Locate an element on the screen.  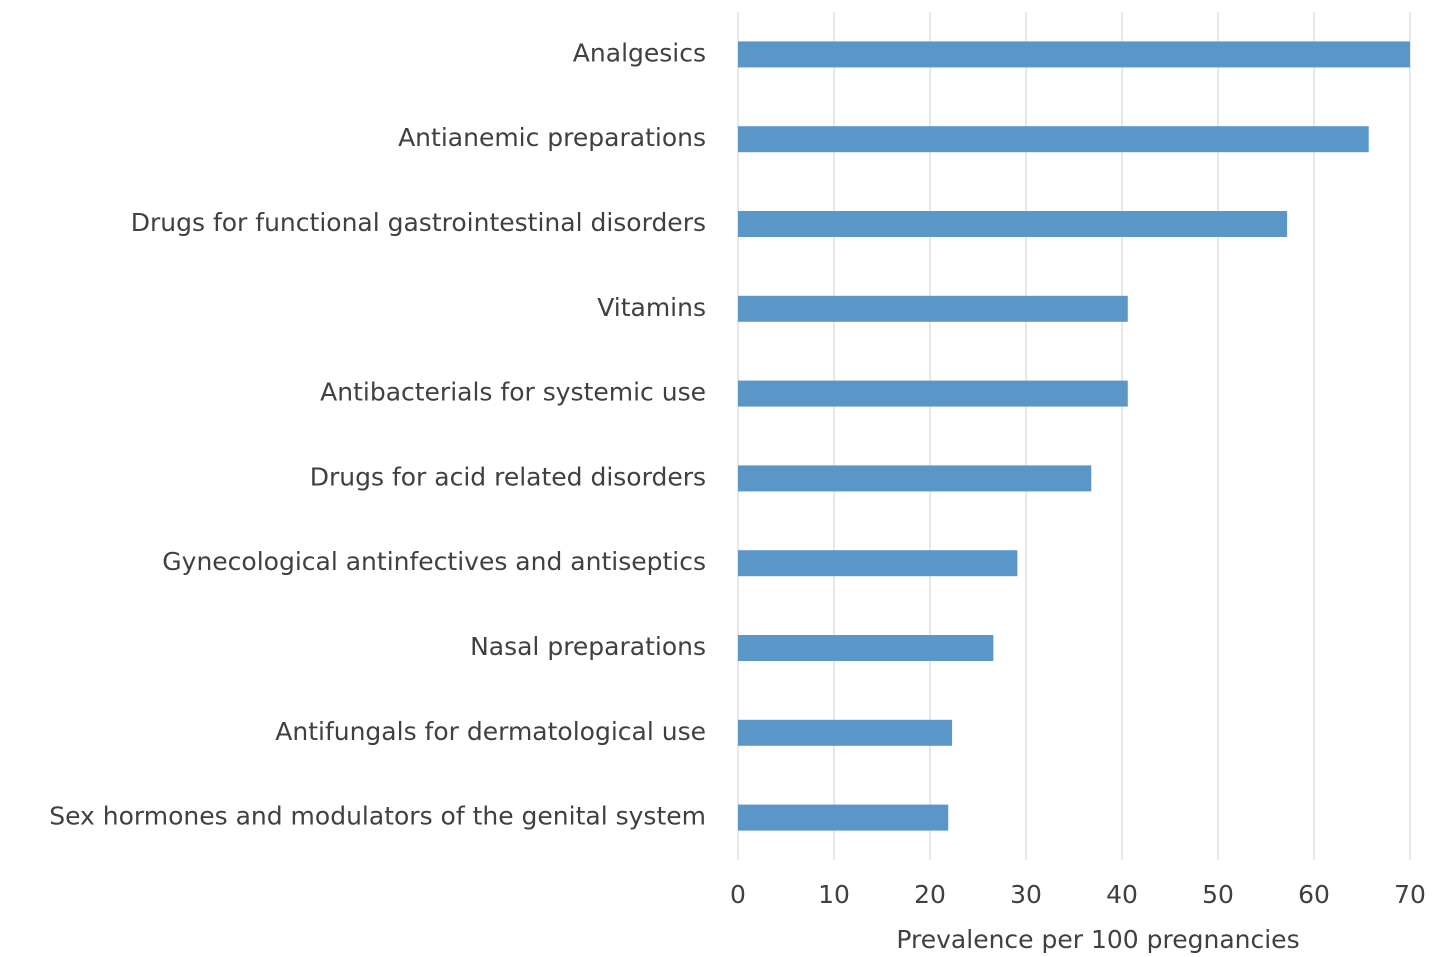
x-tick-label: 10 is located at coordinates (834, 894).